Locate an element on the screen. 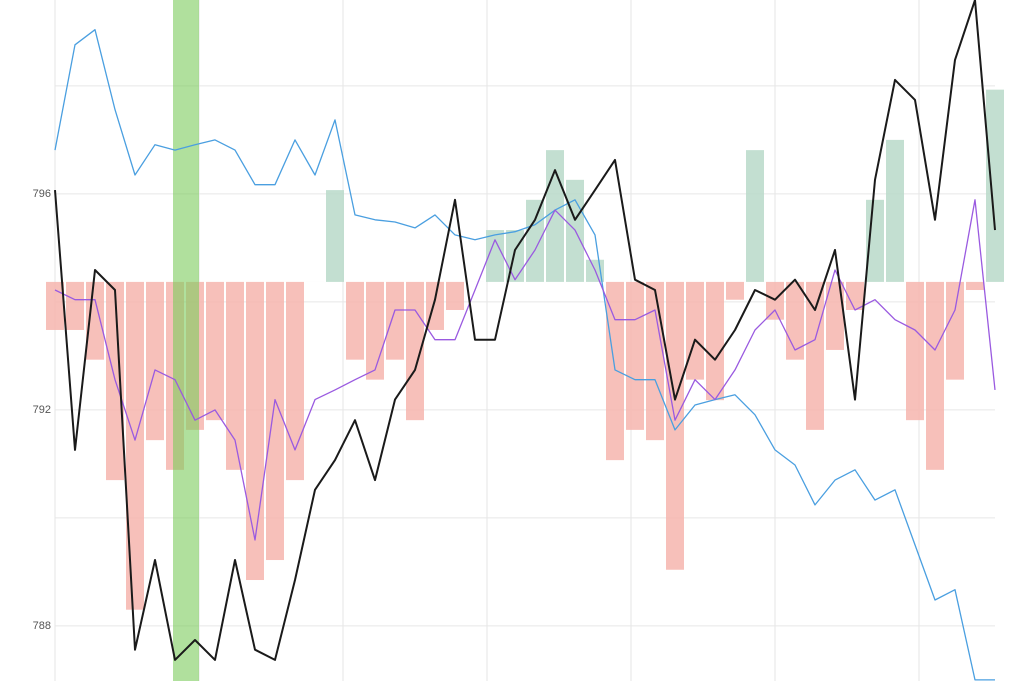 The width and height of the screenshot is (1021, 681). y-tick-label: 796 is located at coordinates (42, 194).